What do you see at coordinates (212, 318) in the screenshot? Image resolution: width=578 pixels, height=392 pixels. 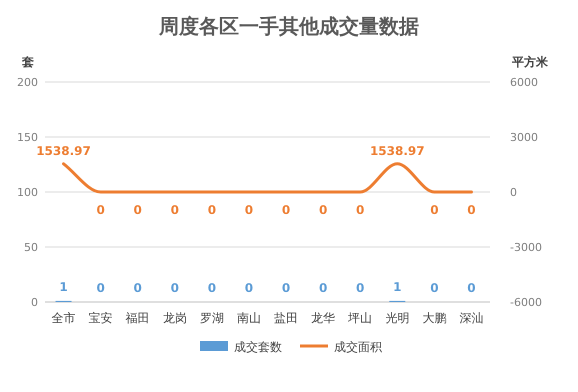 I see `x-tick-label: 罗湖` at bounding box center [212, 318].